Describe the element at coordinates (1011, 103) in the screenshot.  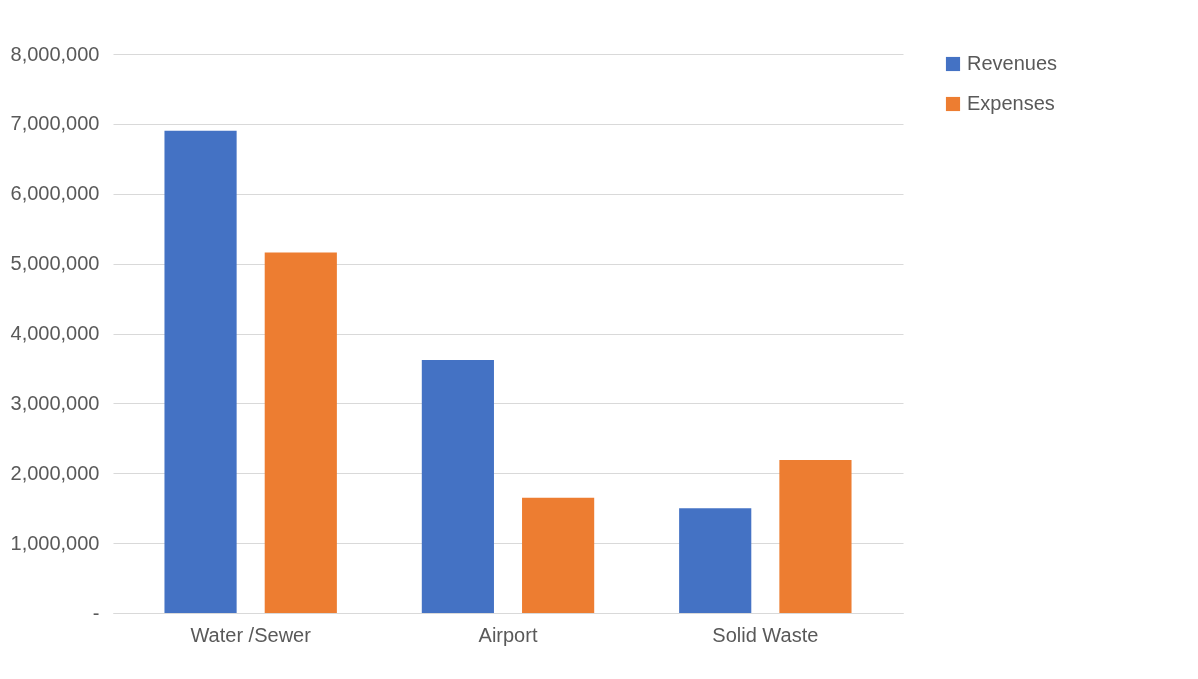
I see `legend-label: Expenses` at that location.